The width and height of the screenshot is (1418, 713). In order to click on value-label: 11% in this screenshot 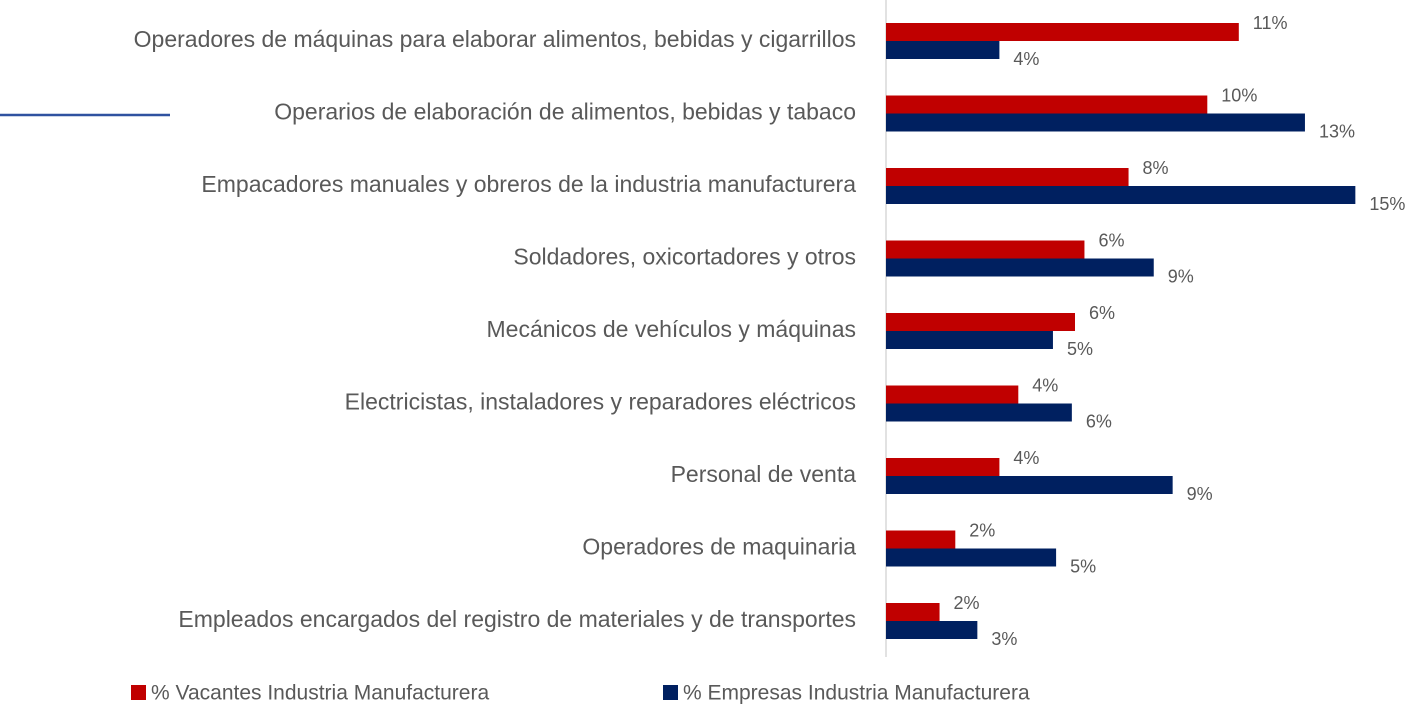, I will do `click(1270, 23)`.